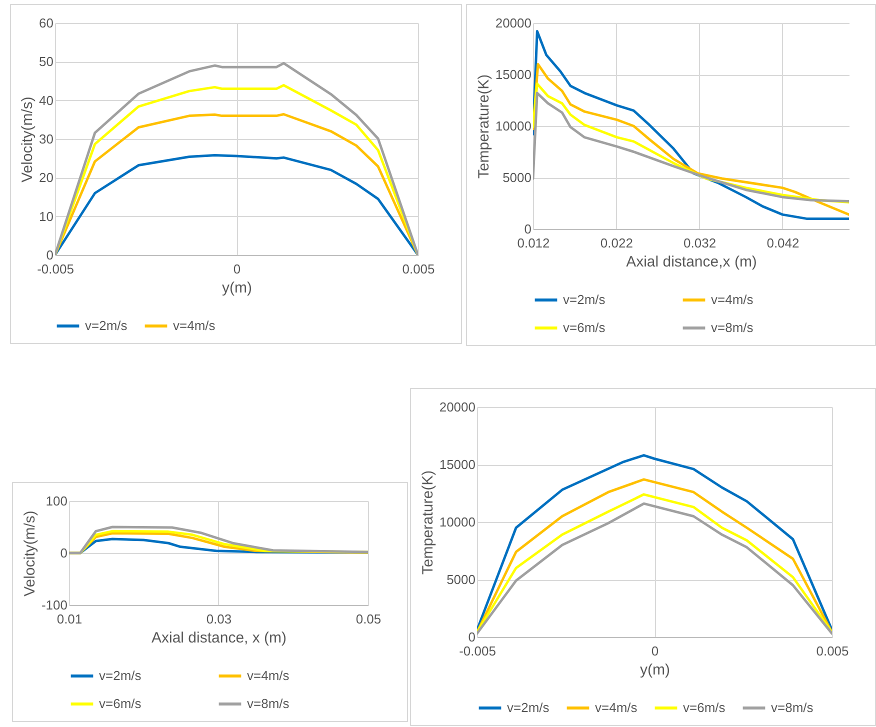 This screenshot has width=876, height=727. What do you see at coordinates (46, 216) in the screenshot?
I see `y-tick-label: 10` at bounding box center [46, 216].